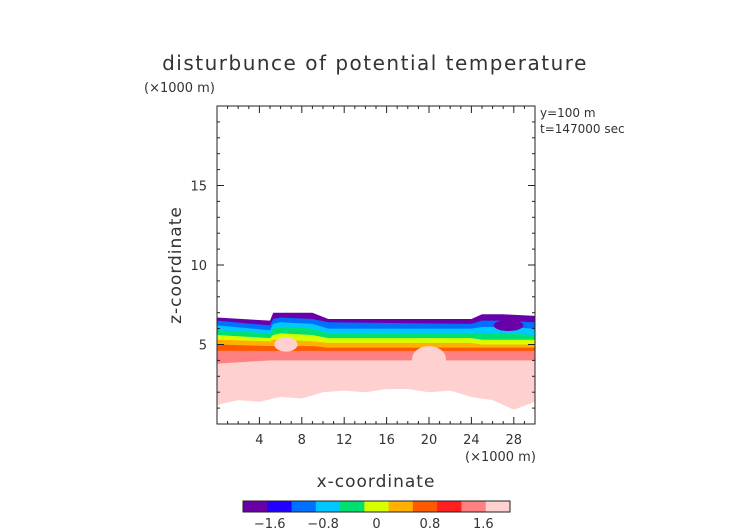 The height and width of the screenshot is (532, 752). What do you see at coordinates (179, 88) in the screenshot?
I see `y-unit-label: (×1000 m)` at bounding box center [179, 88].